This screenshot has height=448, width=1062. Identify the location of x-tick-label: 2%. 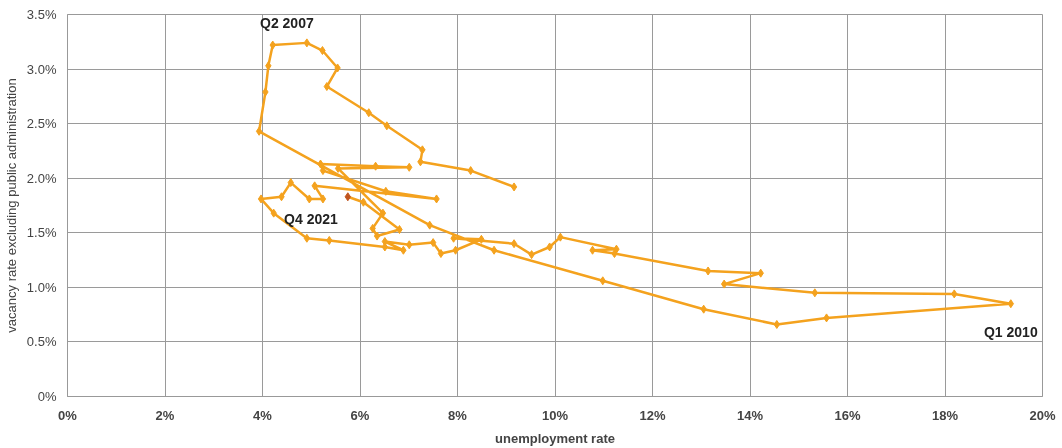
(165, 415).